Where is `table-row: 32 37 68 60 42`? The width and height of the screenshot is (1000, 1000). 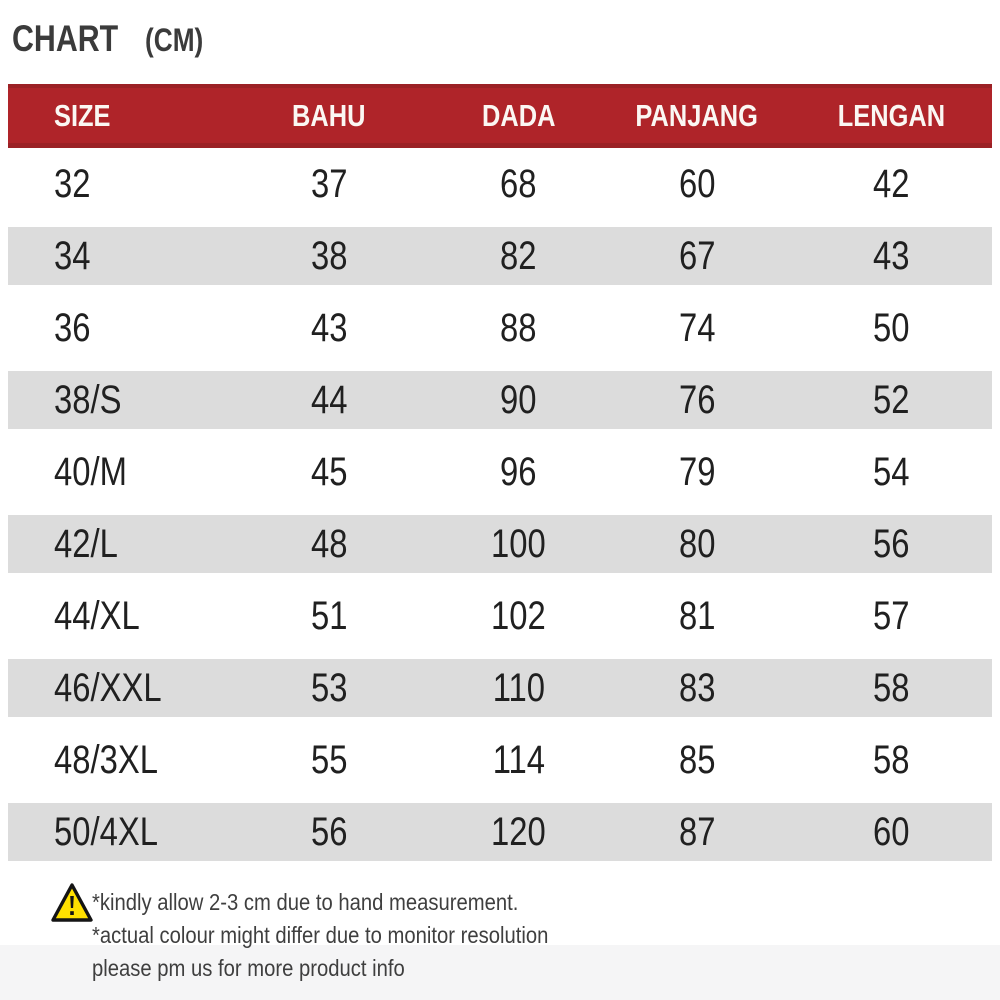 table-row: 32 37 68 60 42 is located at coordinates (500, 184).